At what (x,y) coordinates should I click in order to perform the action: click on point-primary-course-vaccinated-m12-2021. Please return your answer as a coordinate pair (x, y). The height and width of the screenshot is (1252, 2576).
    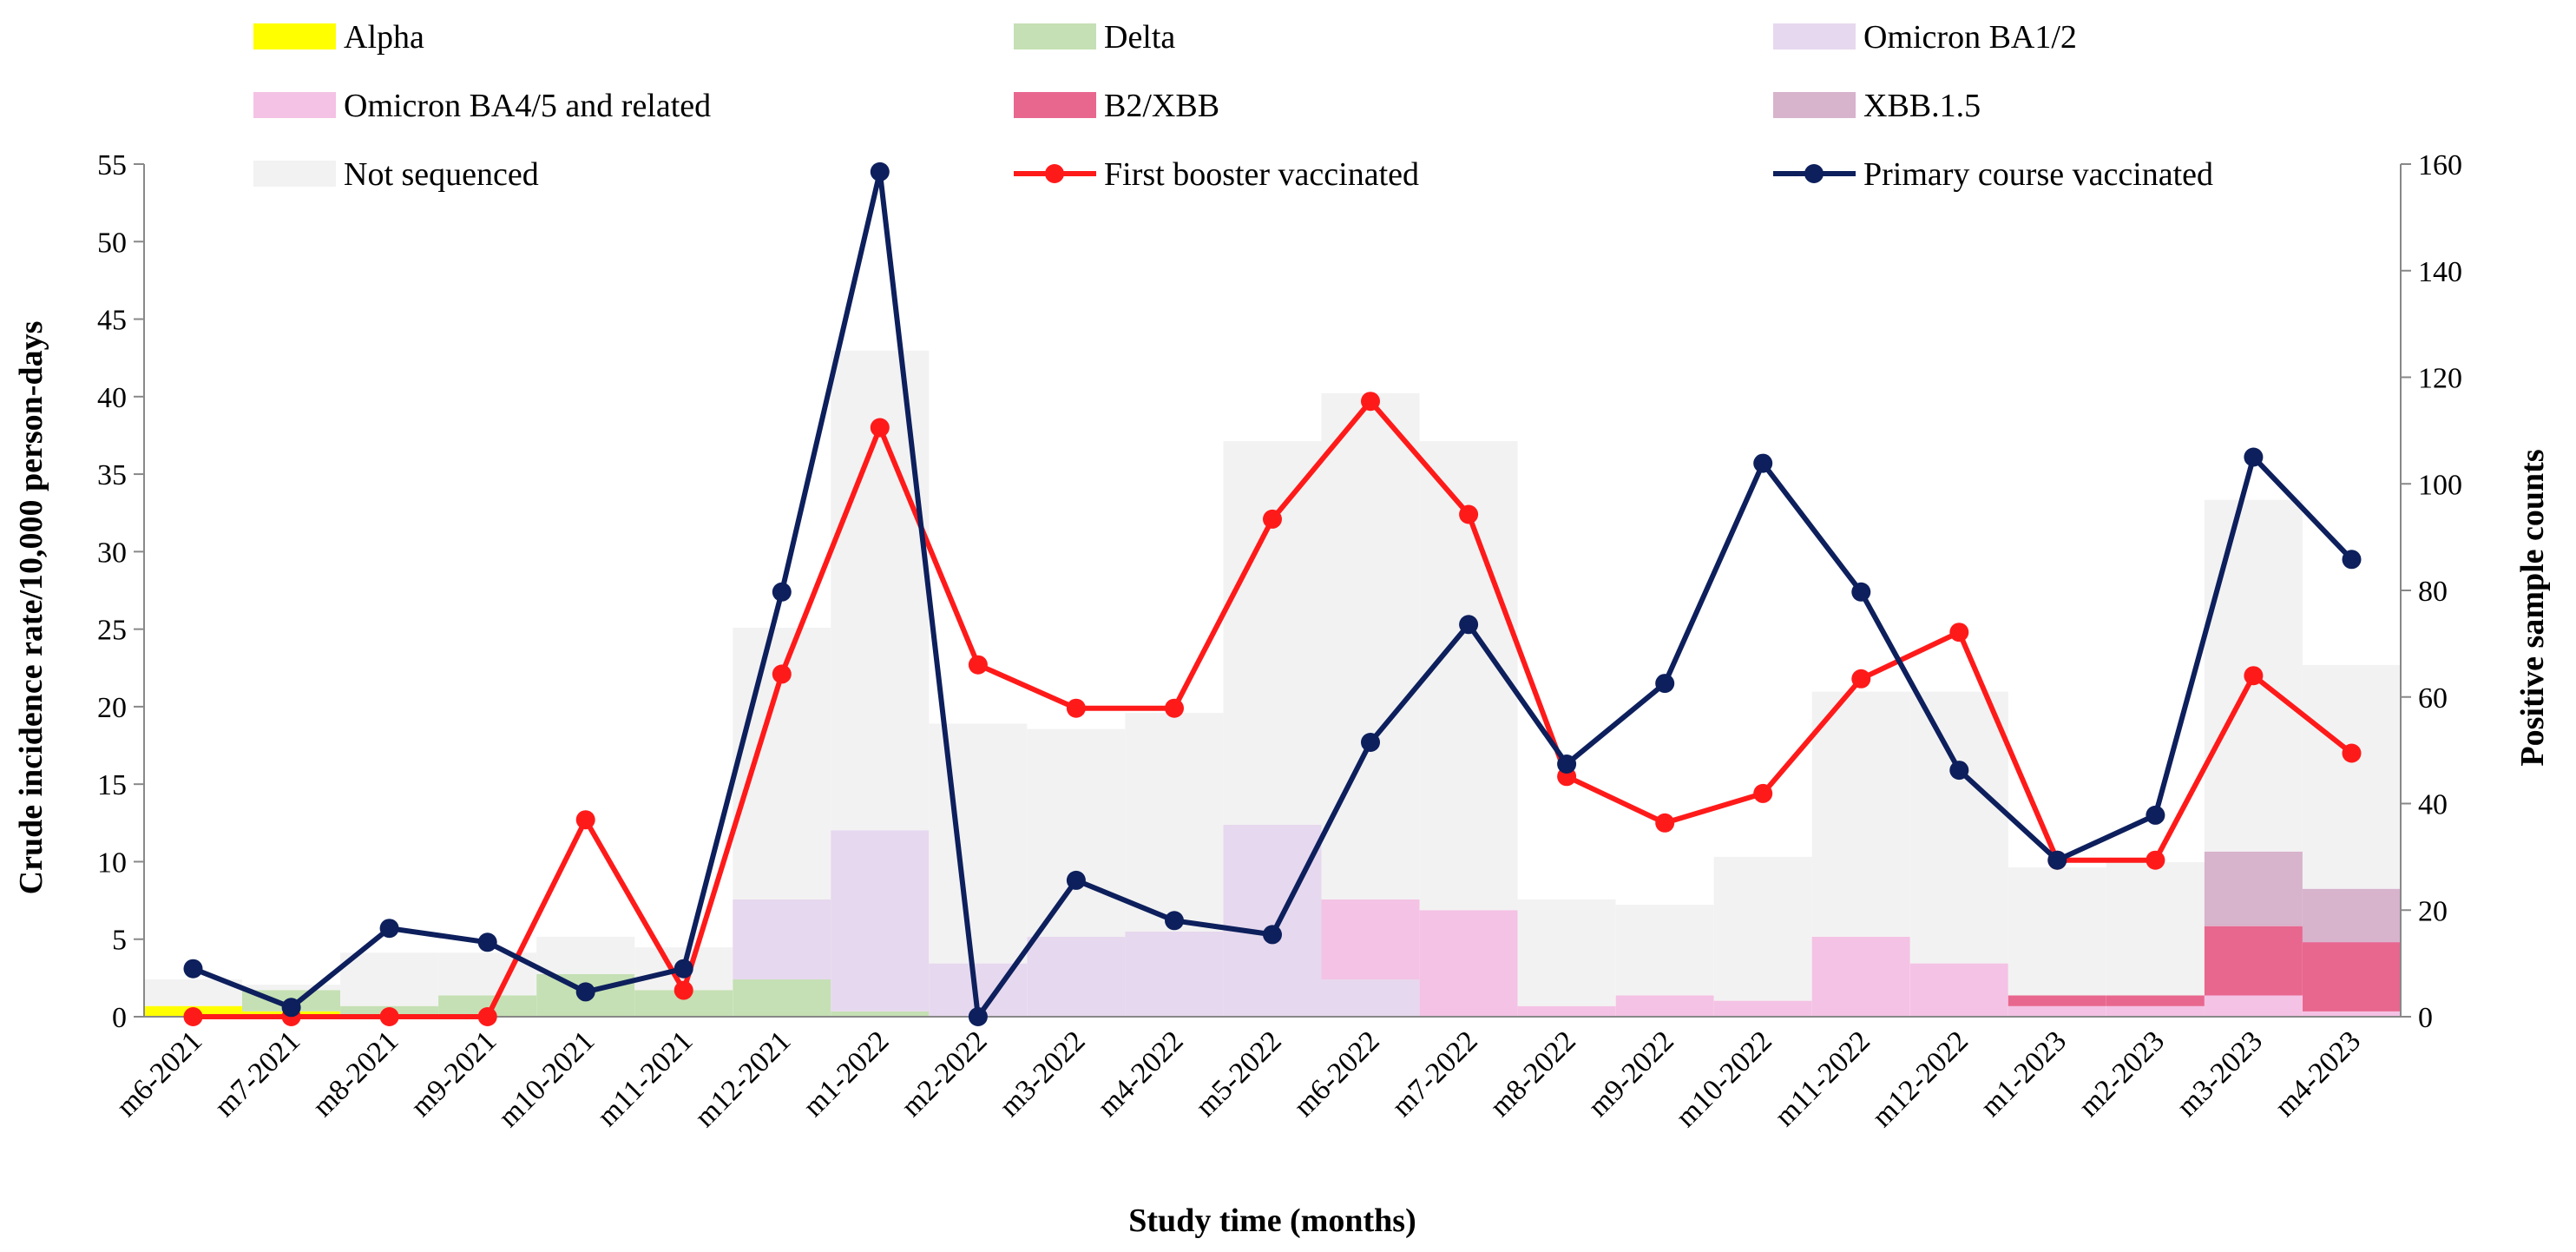
    Looking at the image, I should click on (782, 592).